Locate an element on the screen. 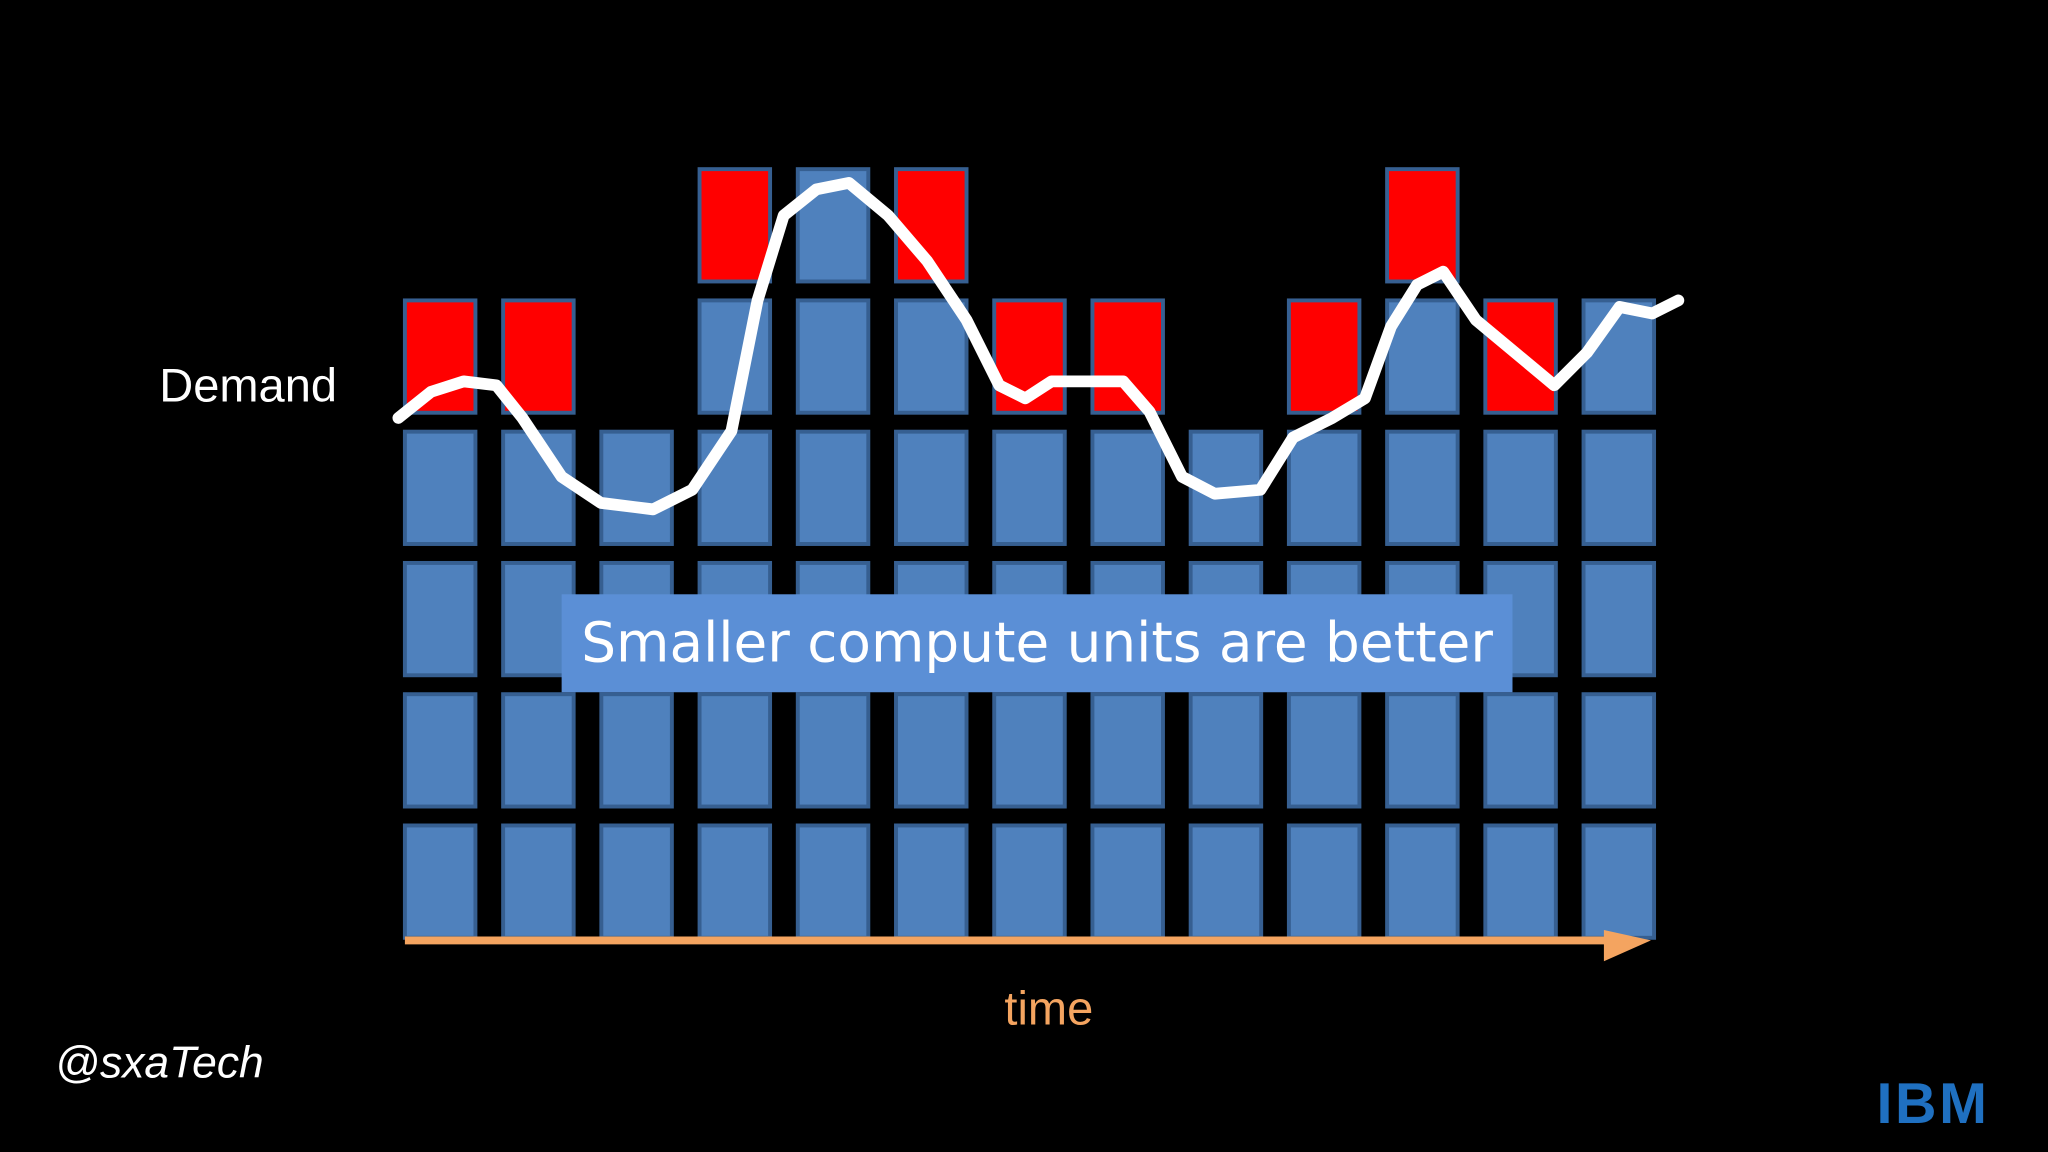 The width and height of the screenshot is (2048, 1152). handle: @sxaTech is located at coordinates (159, 1063).